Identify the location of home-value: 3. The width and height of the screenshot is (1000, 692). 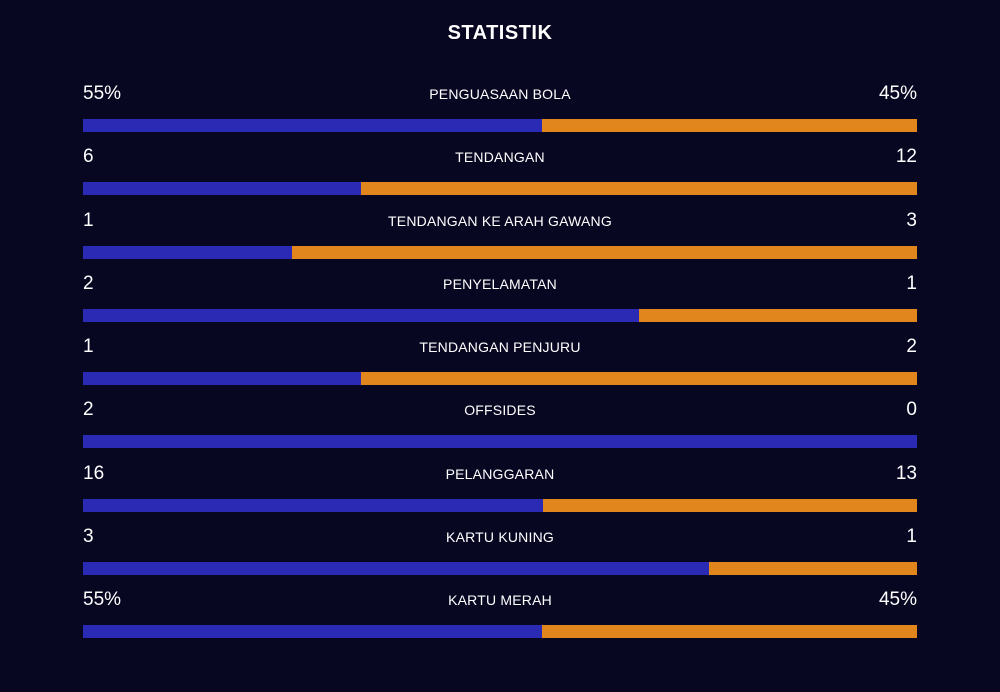
(88, 537).